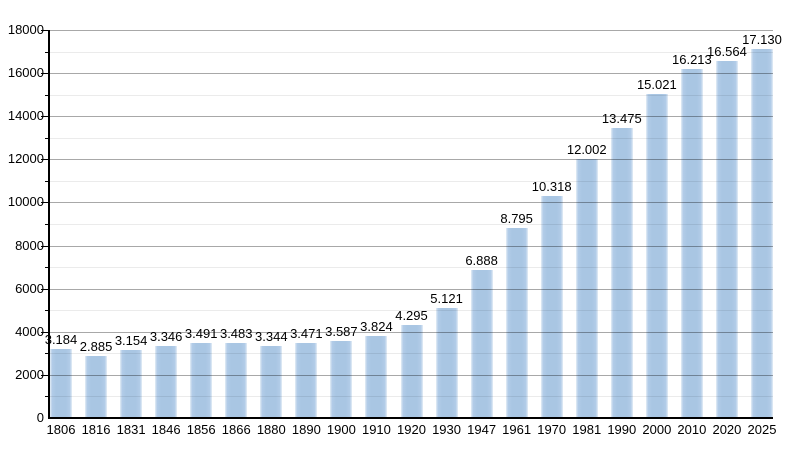  Describe the element at coordinates (657, 429) in the screenshot. I see `x-tick-label: 2000` at that location.